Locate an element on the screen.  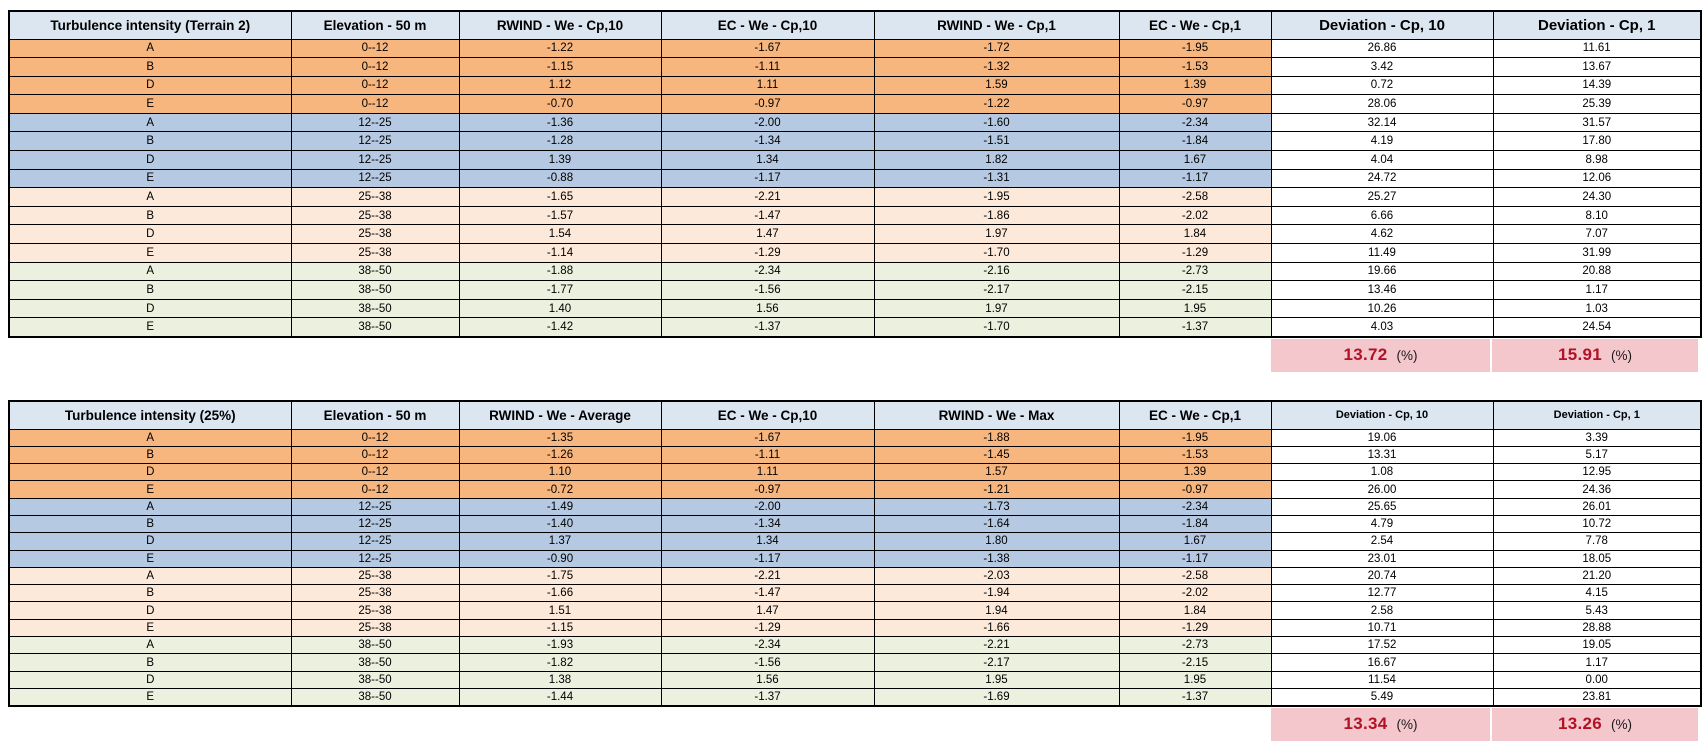
cell-t1-r5-c8: 26.01 is located at coordinates (1597, 506).